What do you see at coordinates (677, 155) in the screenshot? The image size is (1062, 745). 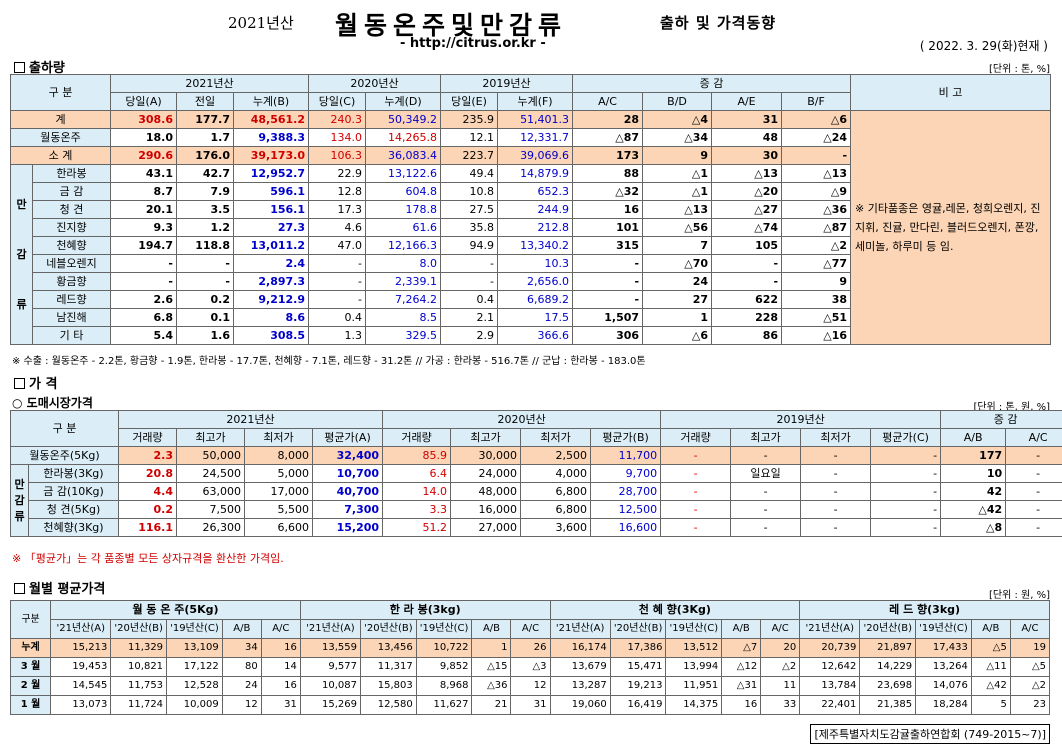 I see `data-cell: 9` at bounding box center [677, 155].